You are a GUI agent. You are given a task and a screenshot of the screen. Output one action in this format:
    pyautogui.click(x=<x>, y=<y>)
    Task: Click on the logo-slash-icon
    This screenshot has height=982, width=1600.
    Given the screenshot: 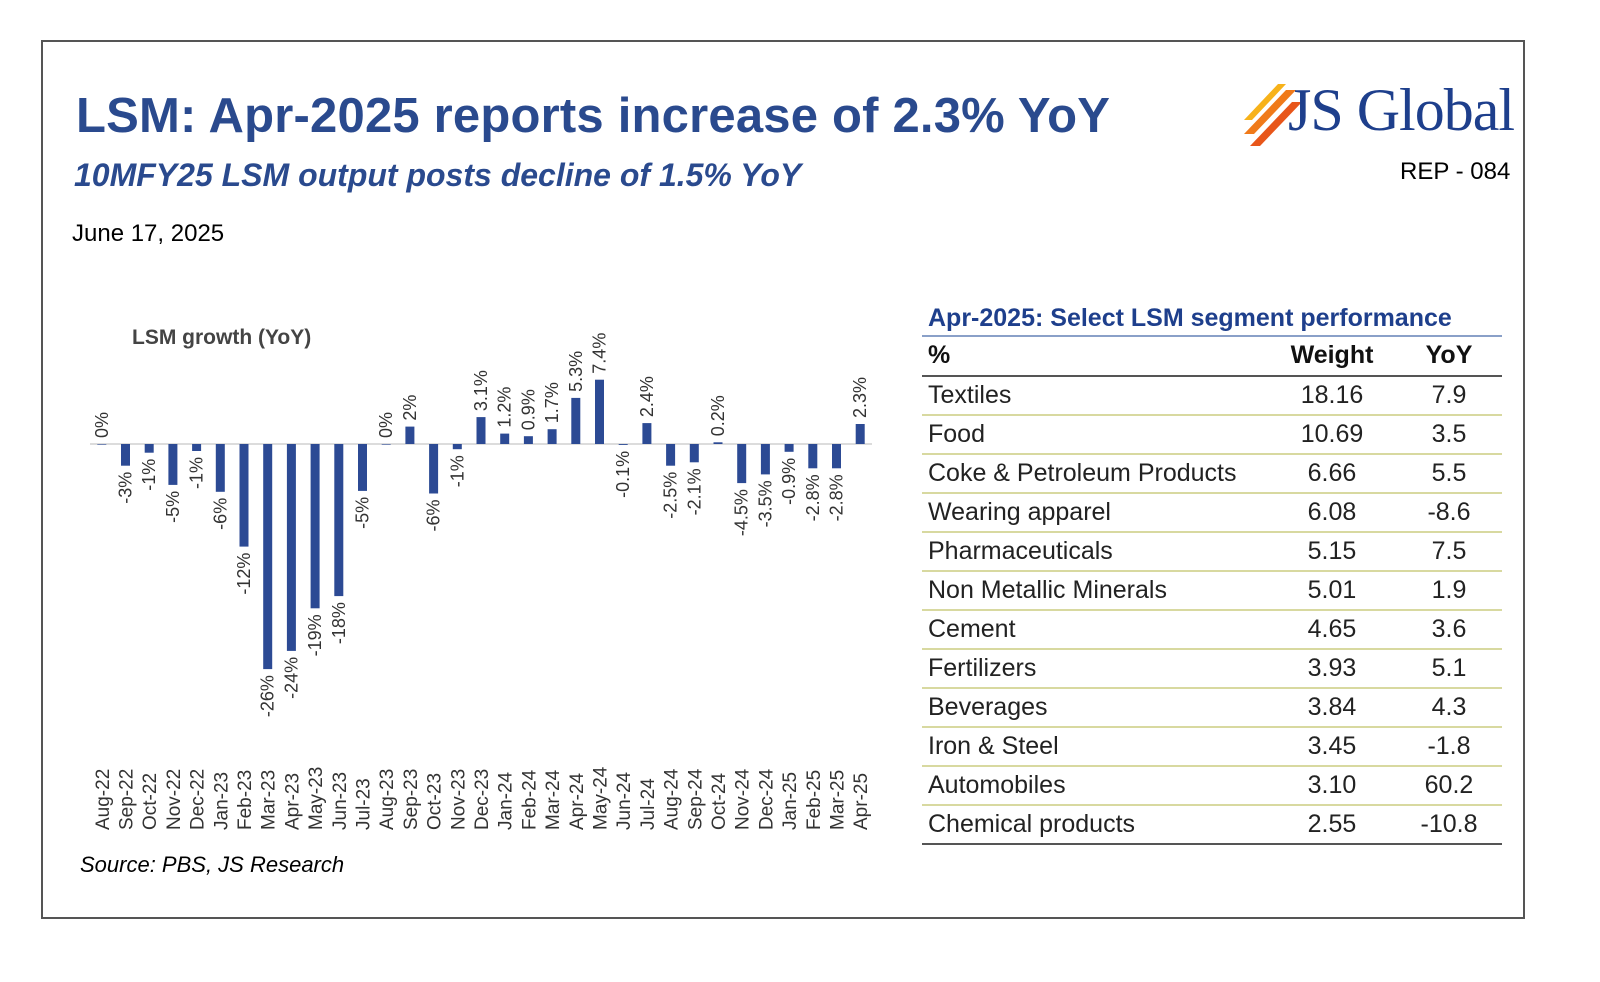 What is the action you would take?
    pyautogui.click(x=1273, y=115)
    